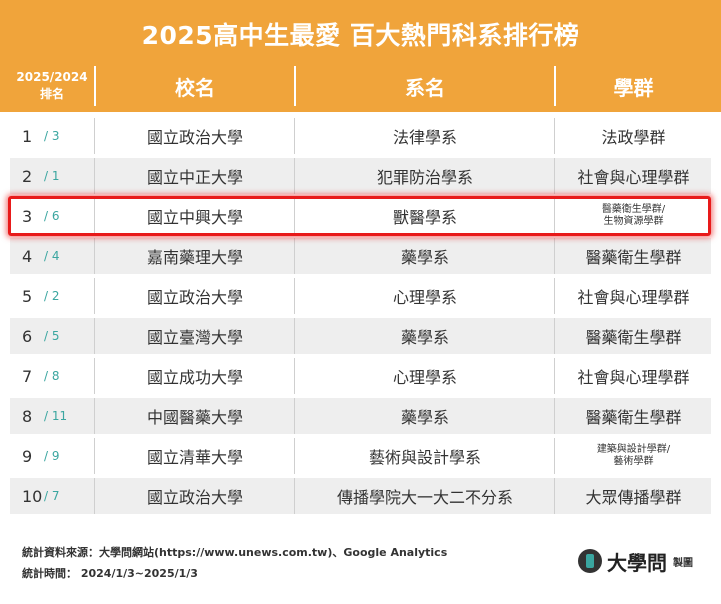  What do you see at coordinates (637, 562) in the screenshot?
I see `brand-name: 大學問` at bounding box center [637, 562].